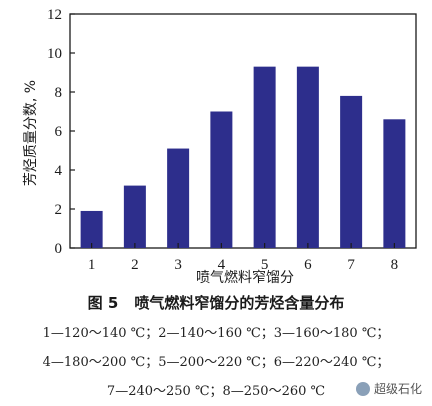 This screenshot has width=432, height=406. I want to click on figure-caption: 图 5 喷气燃料窄馏分的芳烃含量分布, so click(216, 302).